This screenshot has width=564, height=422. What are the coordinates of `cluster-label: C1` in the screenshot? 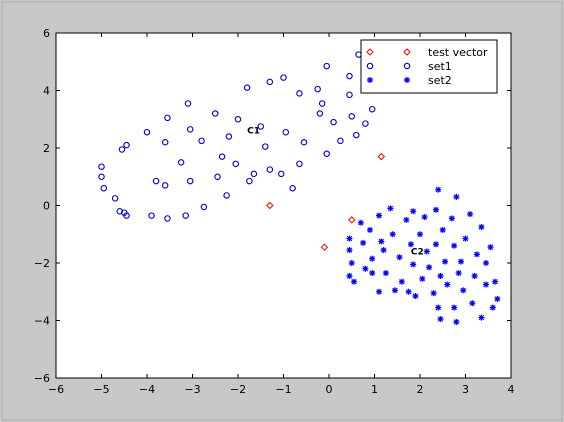 It's located at (253, 132).